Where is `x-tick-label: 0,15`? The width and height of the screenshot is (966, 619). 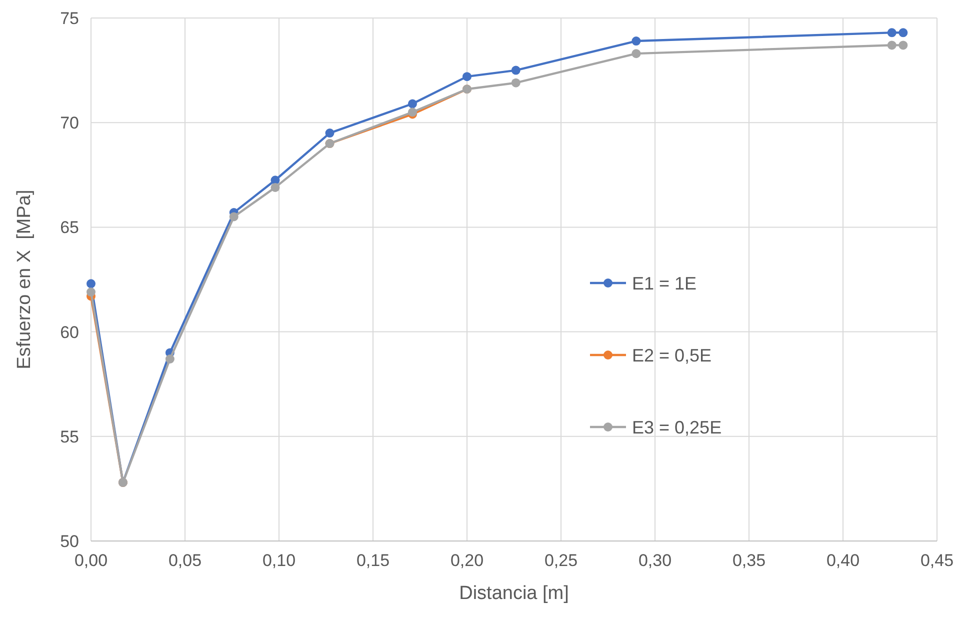
x-tick-label: 0,15 is located at coordinates (373, 560).